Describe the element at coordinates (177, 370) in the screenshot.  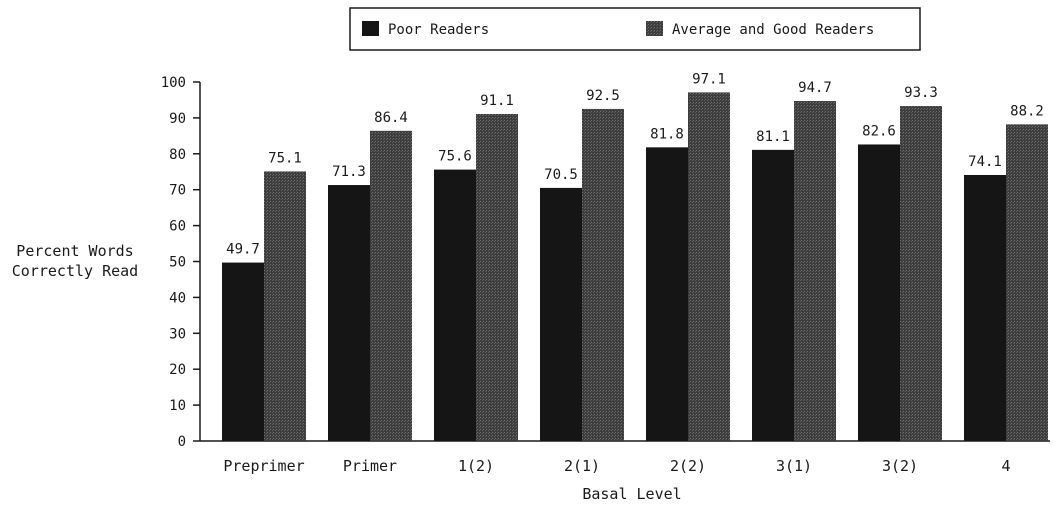
I see `y-tick-label: 20` at that location.